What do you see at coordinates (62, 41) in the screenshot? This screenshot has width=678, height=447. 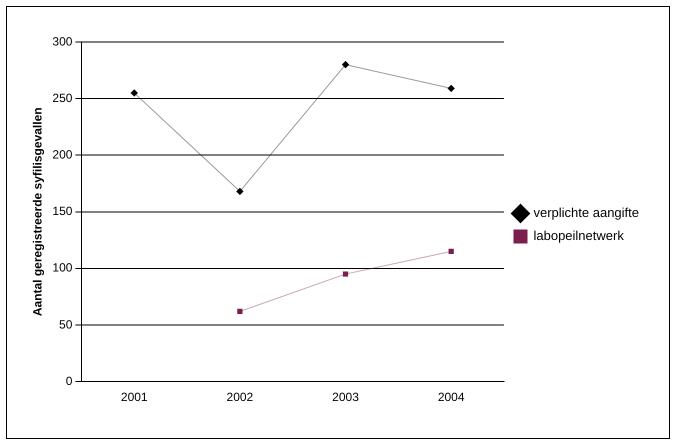 I see `y-tick-label: 300` at bounding box center [62, 41].